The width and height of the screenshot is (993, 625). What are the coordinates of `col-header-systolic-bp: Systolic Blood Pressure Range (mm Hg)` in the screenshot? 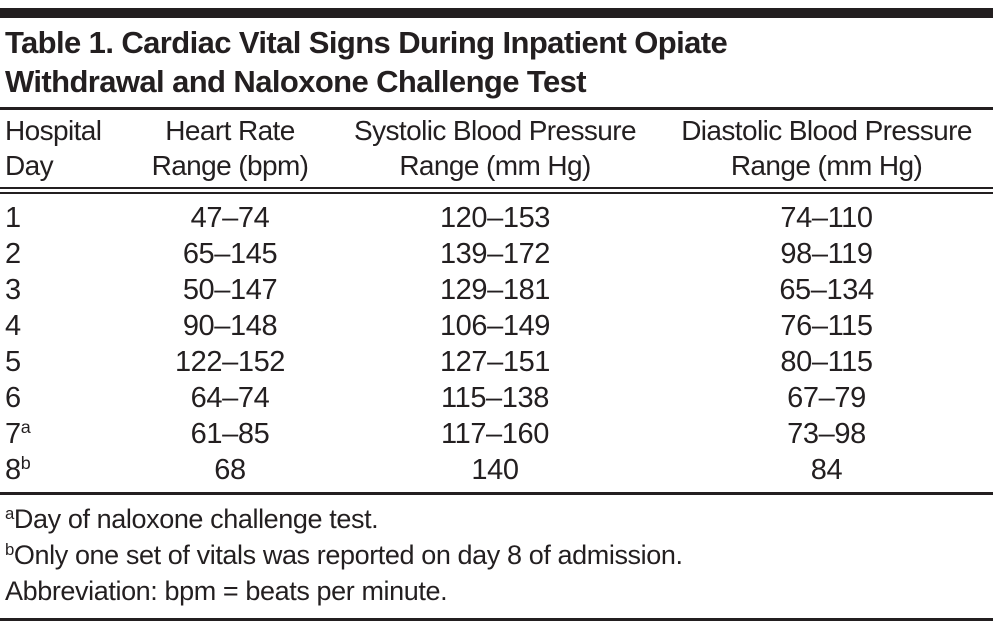 It's located at (495, 152).